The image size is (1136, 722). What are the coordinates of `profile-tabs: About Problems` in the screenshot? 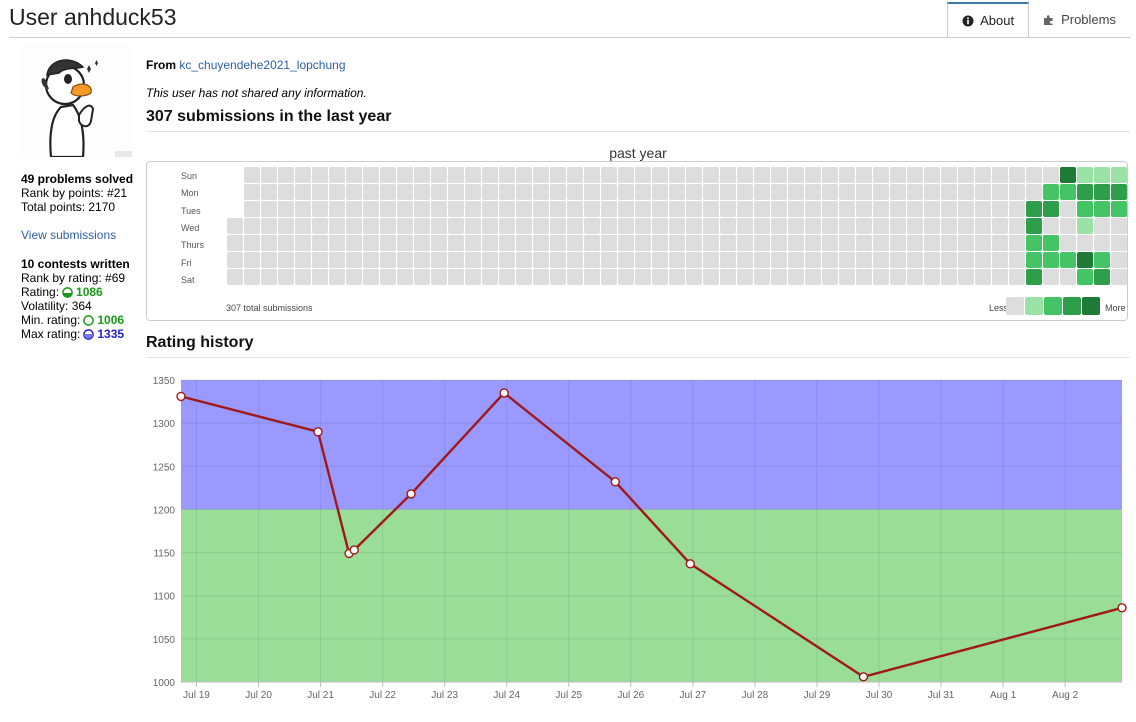 It's located at (1038, 20).